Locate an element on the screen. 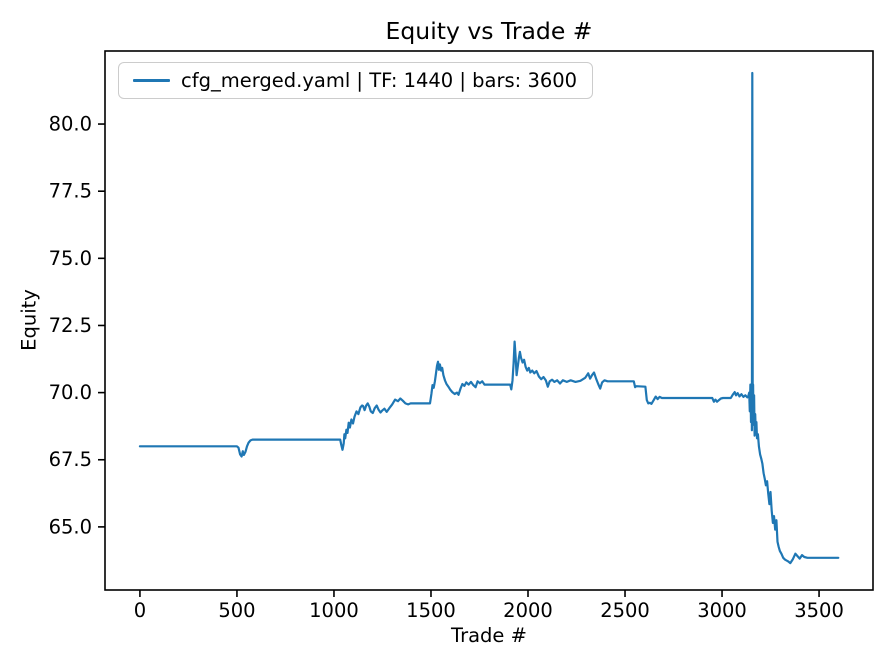  x-tick-label: 2500 is located at coordinates (625, 610).